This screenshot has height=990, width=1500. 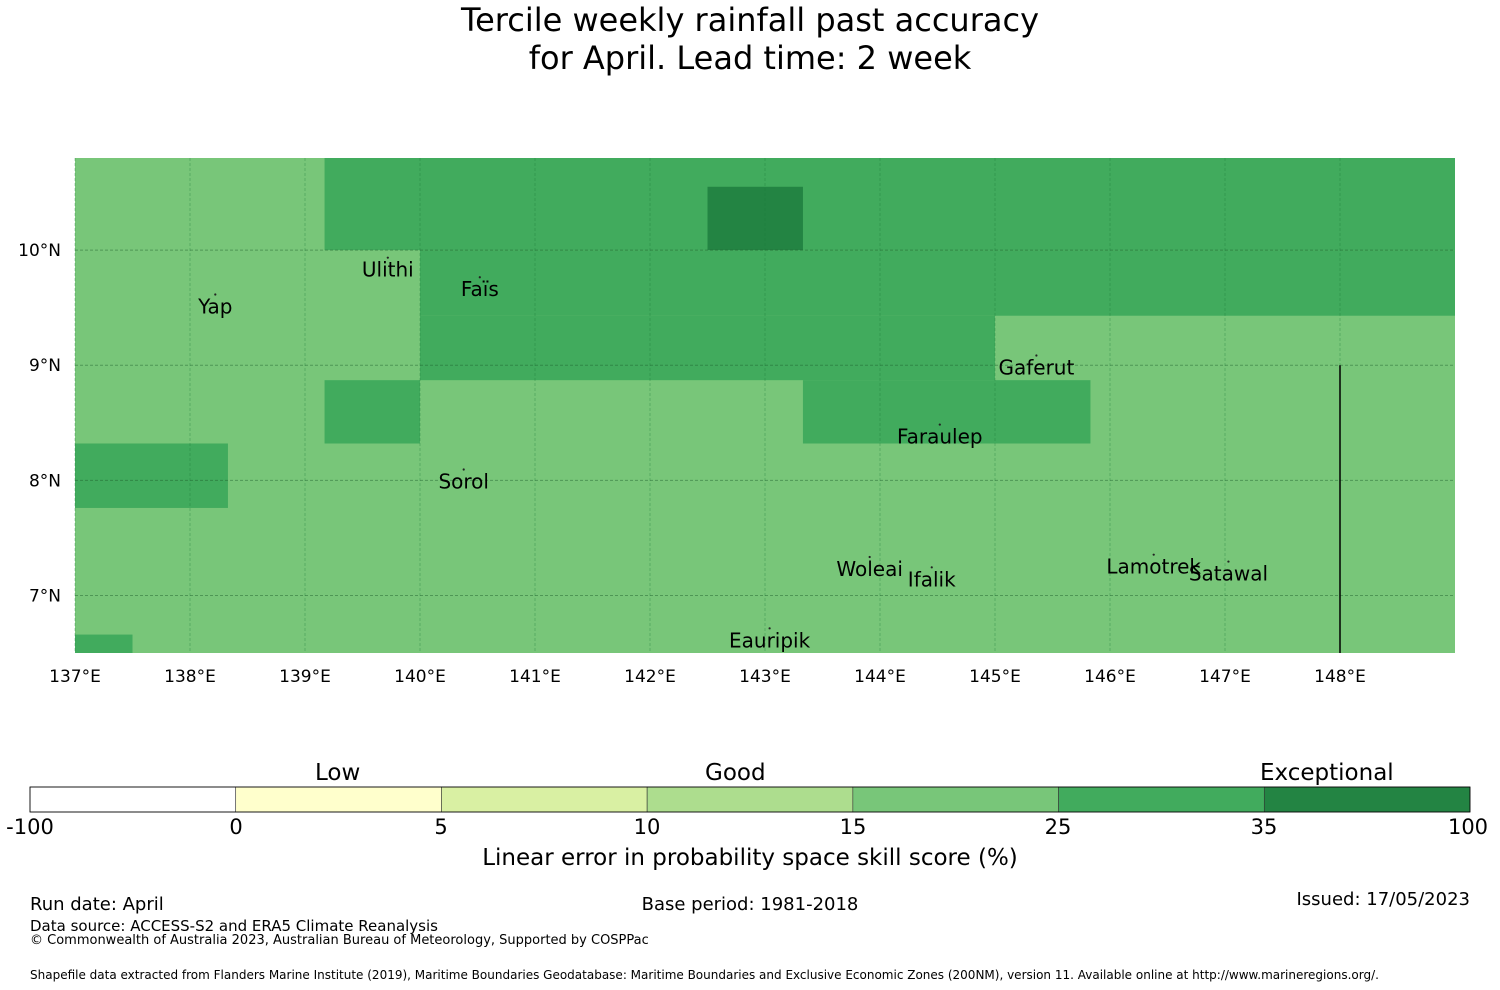 What do you see at coordinates (1340, 677) in the screenshot?
I see `lon-tick-label: 148°E` at bounding box center [1340, 677].